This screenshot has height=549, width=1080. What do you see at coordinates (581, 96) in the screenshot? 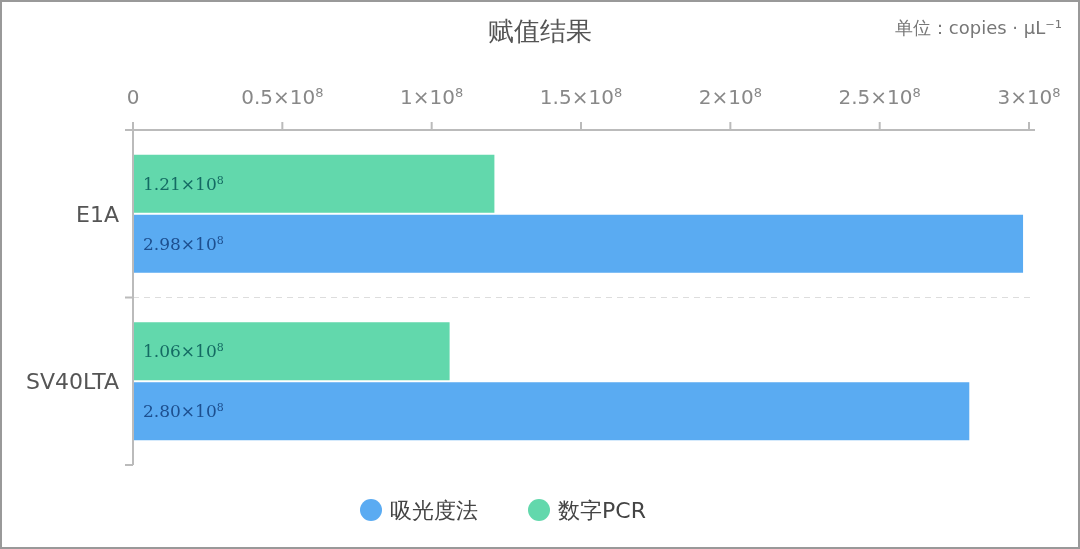
I see `x-tick-label: 1.5×10$^{8}$` at bounding box center [581, 96].